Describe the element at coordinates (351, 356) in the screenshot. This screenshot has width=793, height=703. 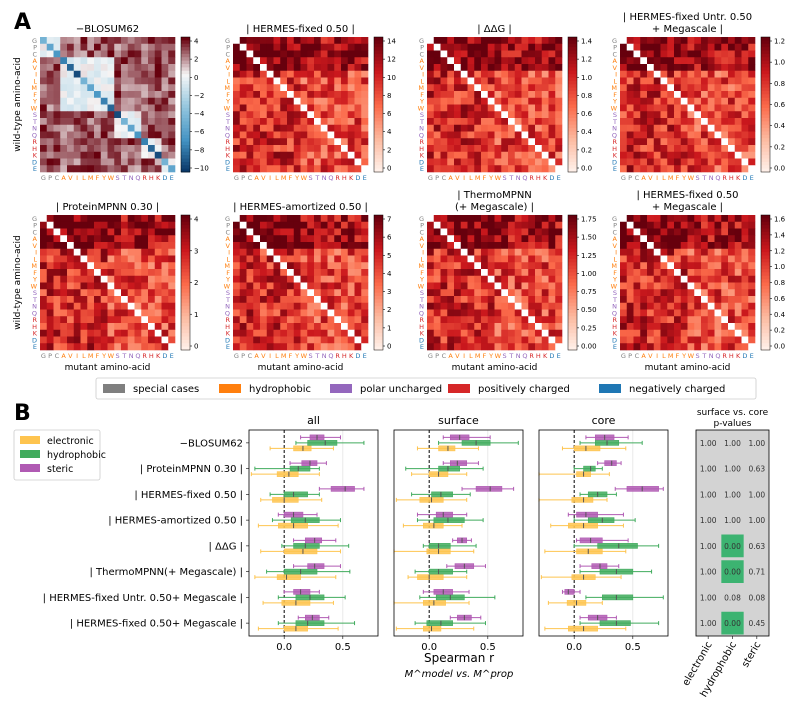
I see `col-tick-label: K` at that location.